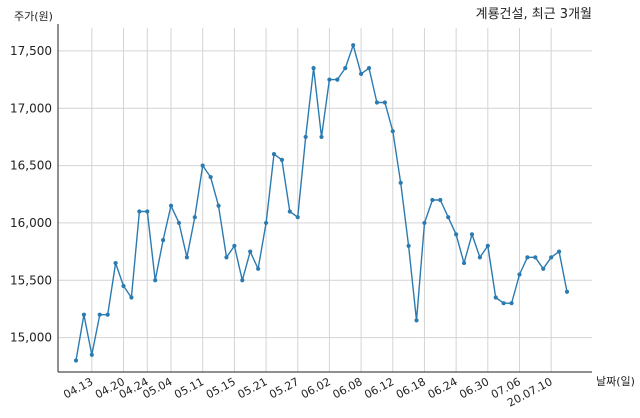  What do you see at coordinates (221, 388) in the screenshot?
I see `x-tick-label: 05.15` at bounding box center [221, 388].